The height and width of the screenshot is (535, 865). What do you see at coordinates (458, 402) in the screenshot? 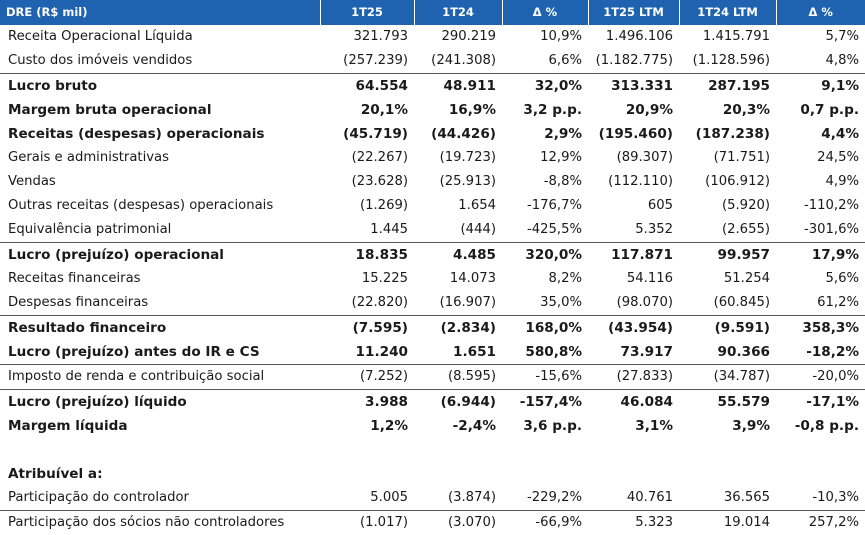
I see `cell-value: (6.944)` at bounding box center [458, 402].